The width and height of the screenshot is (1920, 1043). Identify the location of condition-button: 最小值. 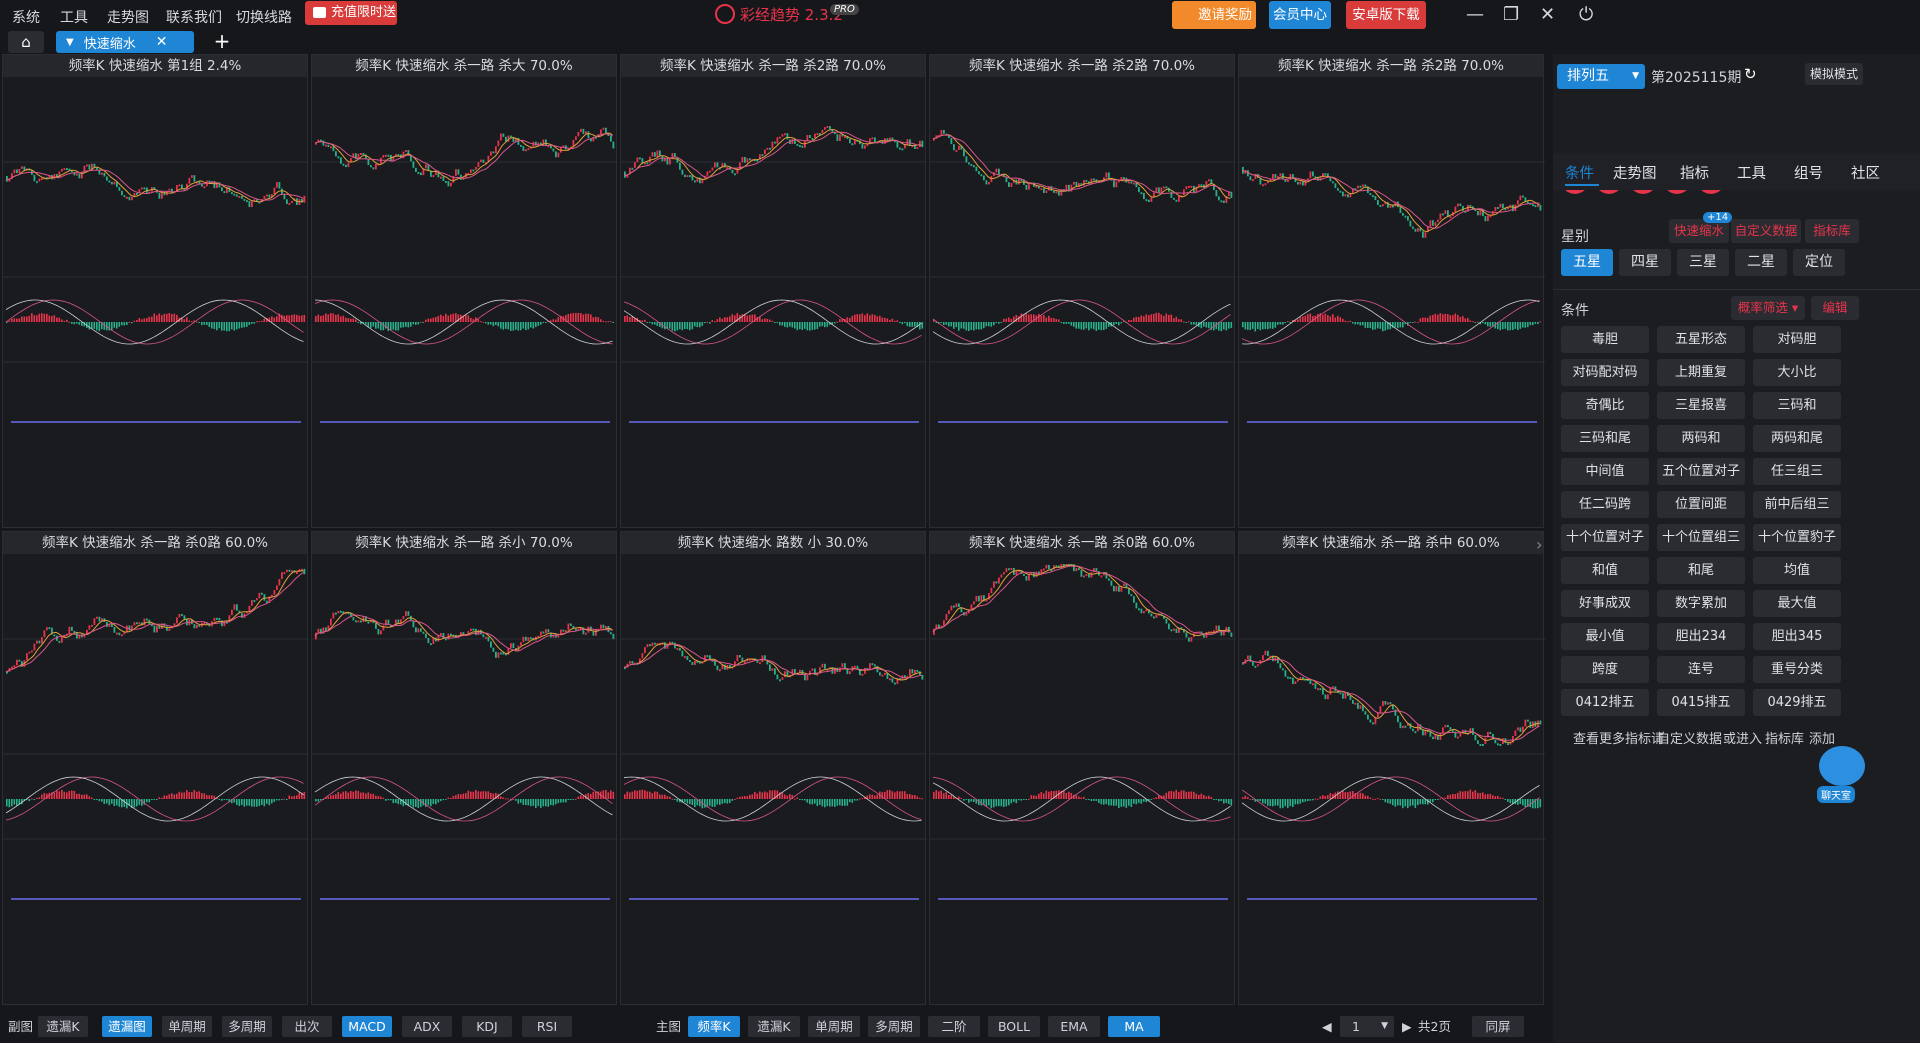
(1605, 636).